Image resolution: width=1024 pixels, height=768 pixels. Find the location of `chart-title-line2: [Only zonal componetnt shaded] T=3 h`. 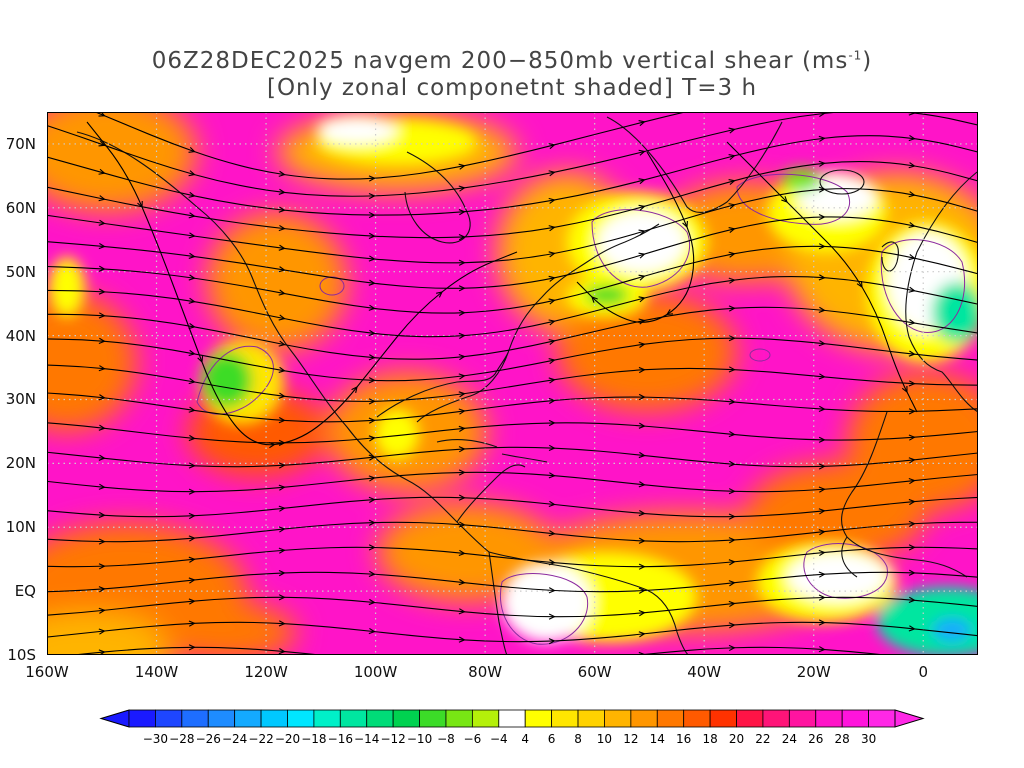

chart-title-line2: [Only zonal componetnt shaded] T=3 h is located at coordinates (512, 88).